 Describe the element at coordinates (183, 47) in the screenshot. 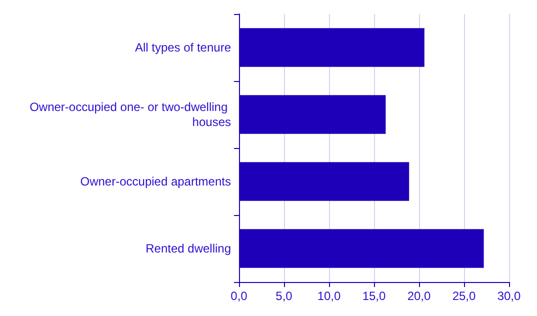

I see `y-tick-label: All types of tenure` at that location.